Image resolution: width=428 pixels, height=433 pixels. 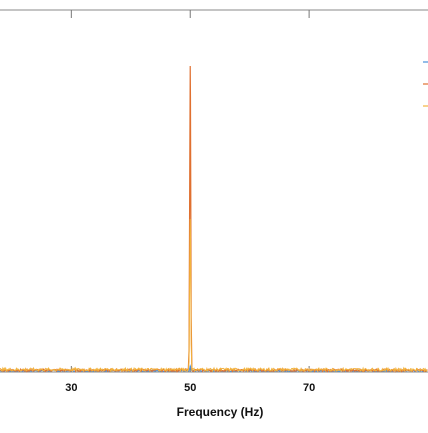 I want to click on top-ticks, so click(x=190, y=14).